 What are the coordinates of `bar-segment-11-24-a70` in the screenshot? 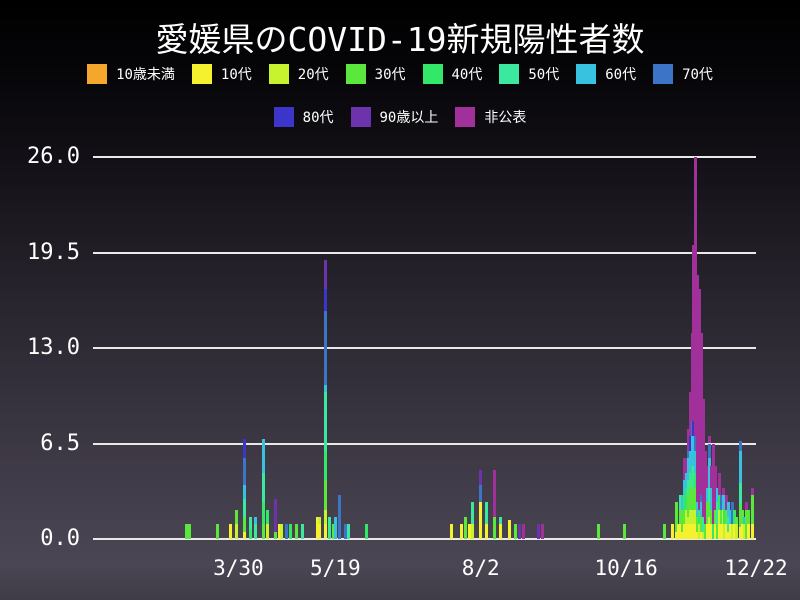 It's located at (702, 498).